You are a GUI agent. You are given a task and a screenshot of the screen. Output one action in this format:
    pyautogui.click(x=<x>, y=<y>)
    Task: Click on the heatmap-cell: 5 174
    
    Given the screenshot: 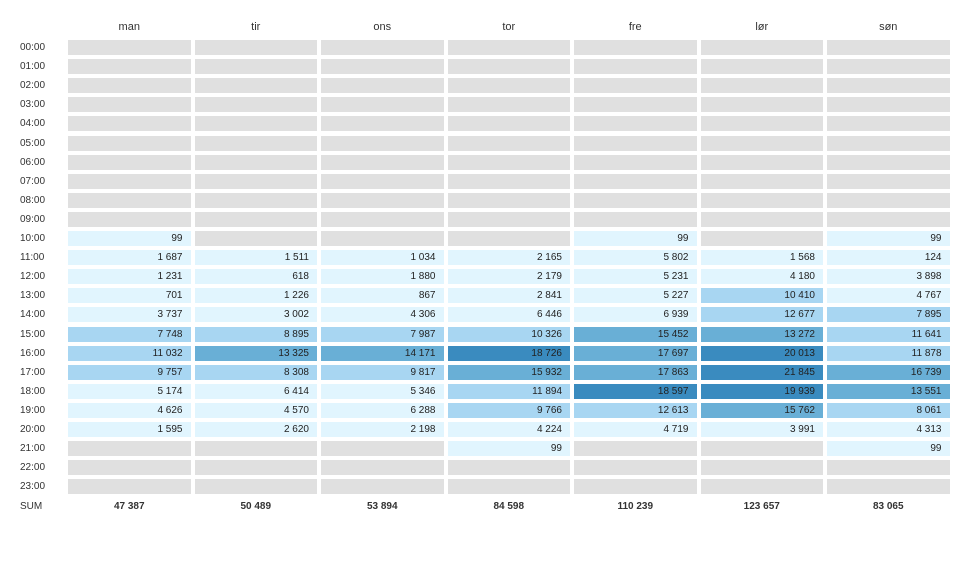 What is the action you would take?
    pyautogui.click(x=129, y=391)
    